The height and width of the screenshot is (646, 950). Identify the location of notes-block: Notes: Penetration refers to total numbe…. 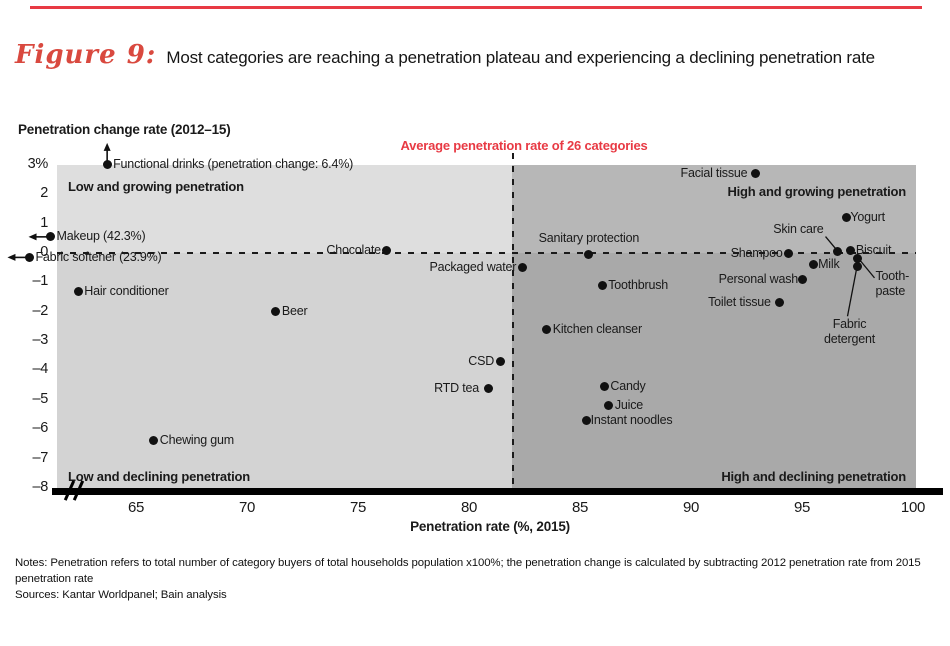
(480, 580).